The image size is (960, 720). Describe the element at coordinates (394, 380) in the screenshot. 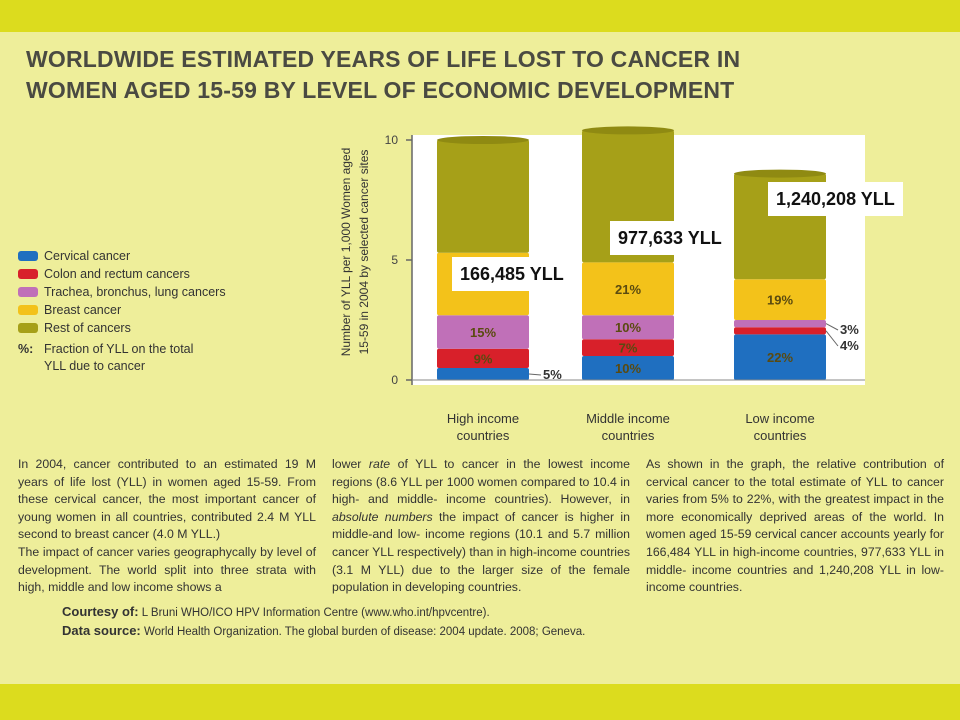

I see `y-tick-label: 0` at that location.